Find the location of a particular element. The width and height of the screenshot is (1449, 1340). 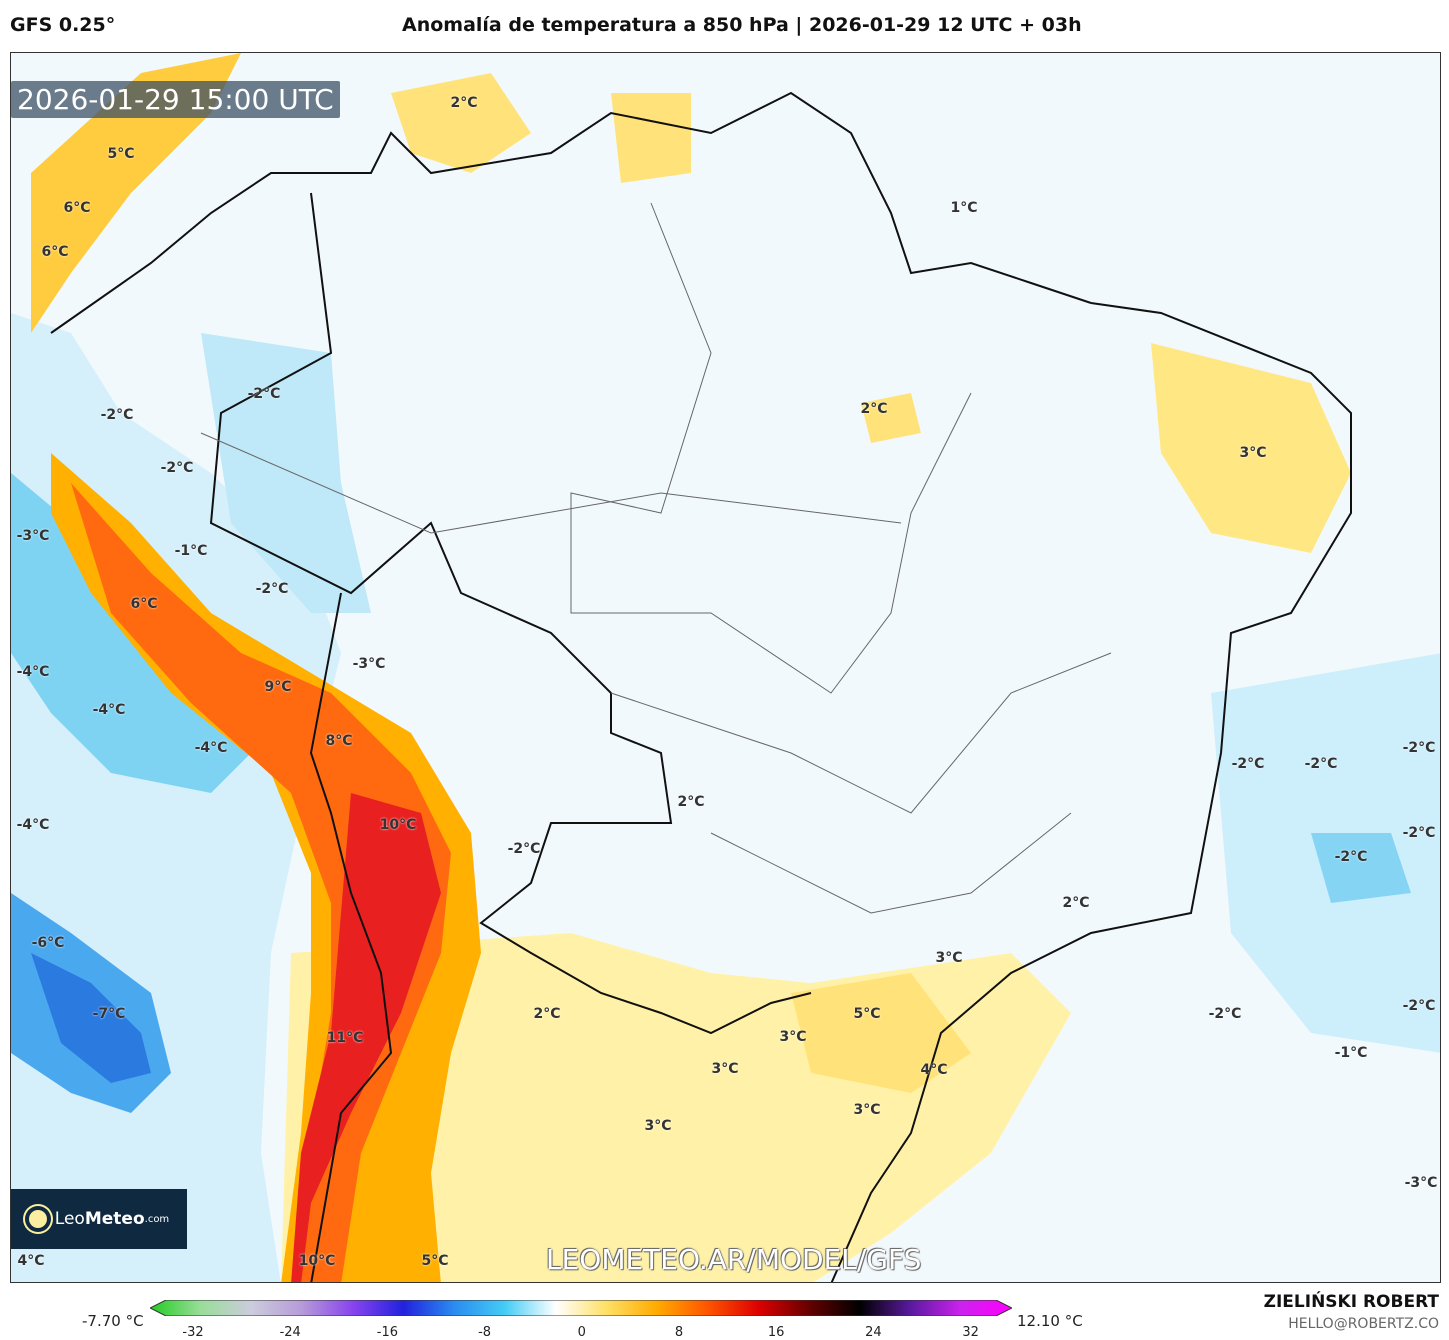

chile-cold-core is located at coordinates (91, 1018).